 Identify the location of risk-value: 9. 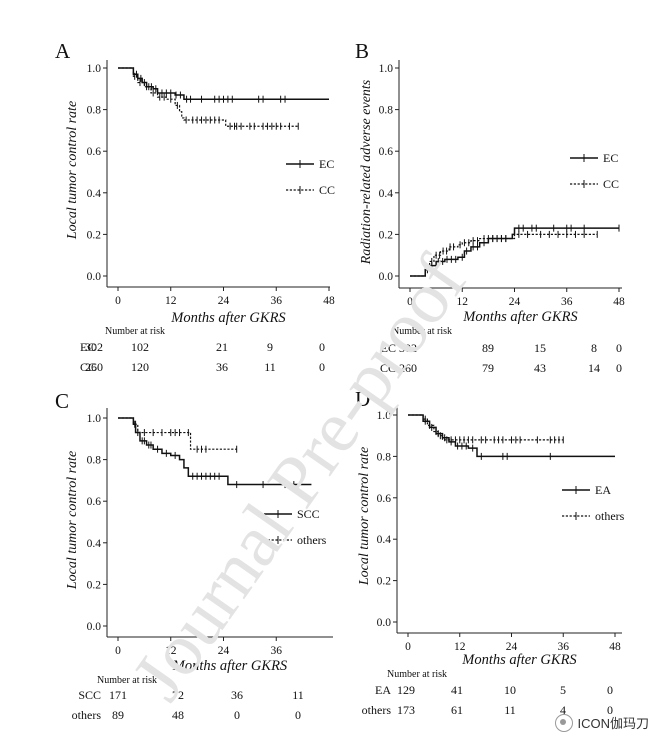
(270, 347).